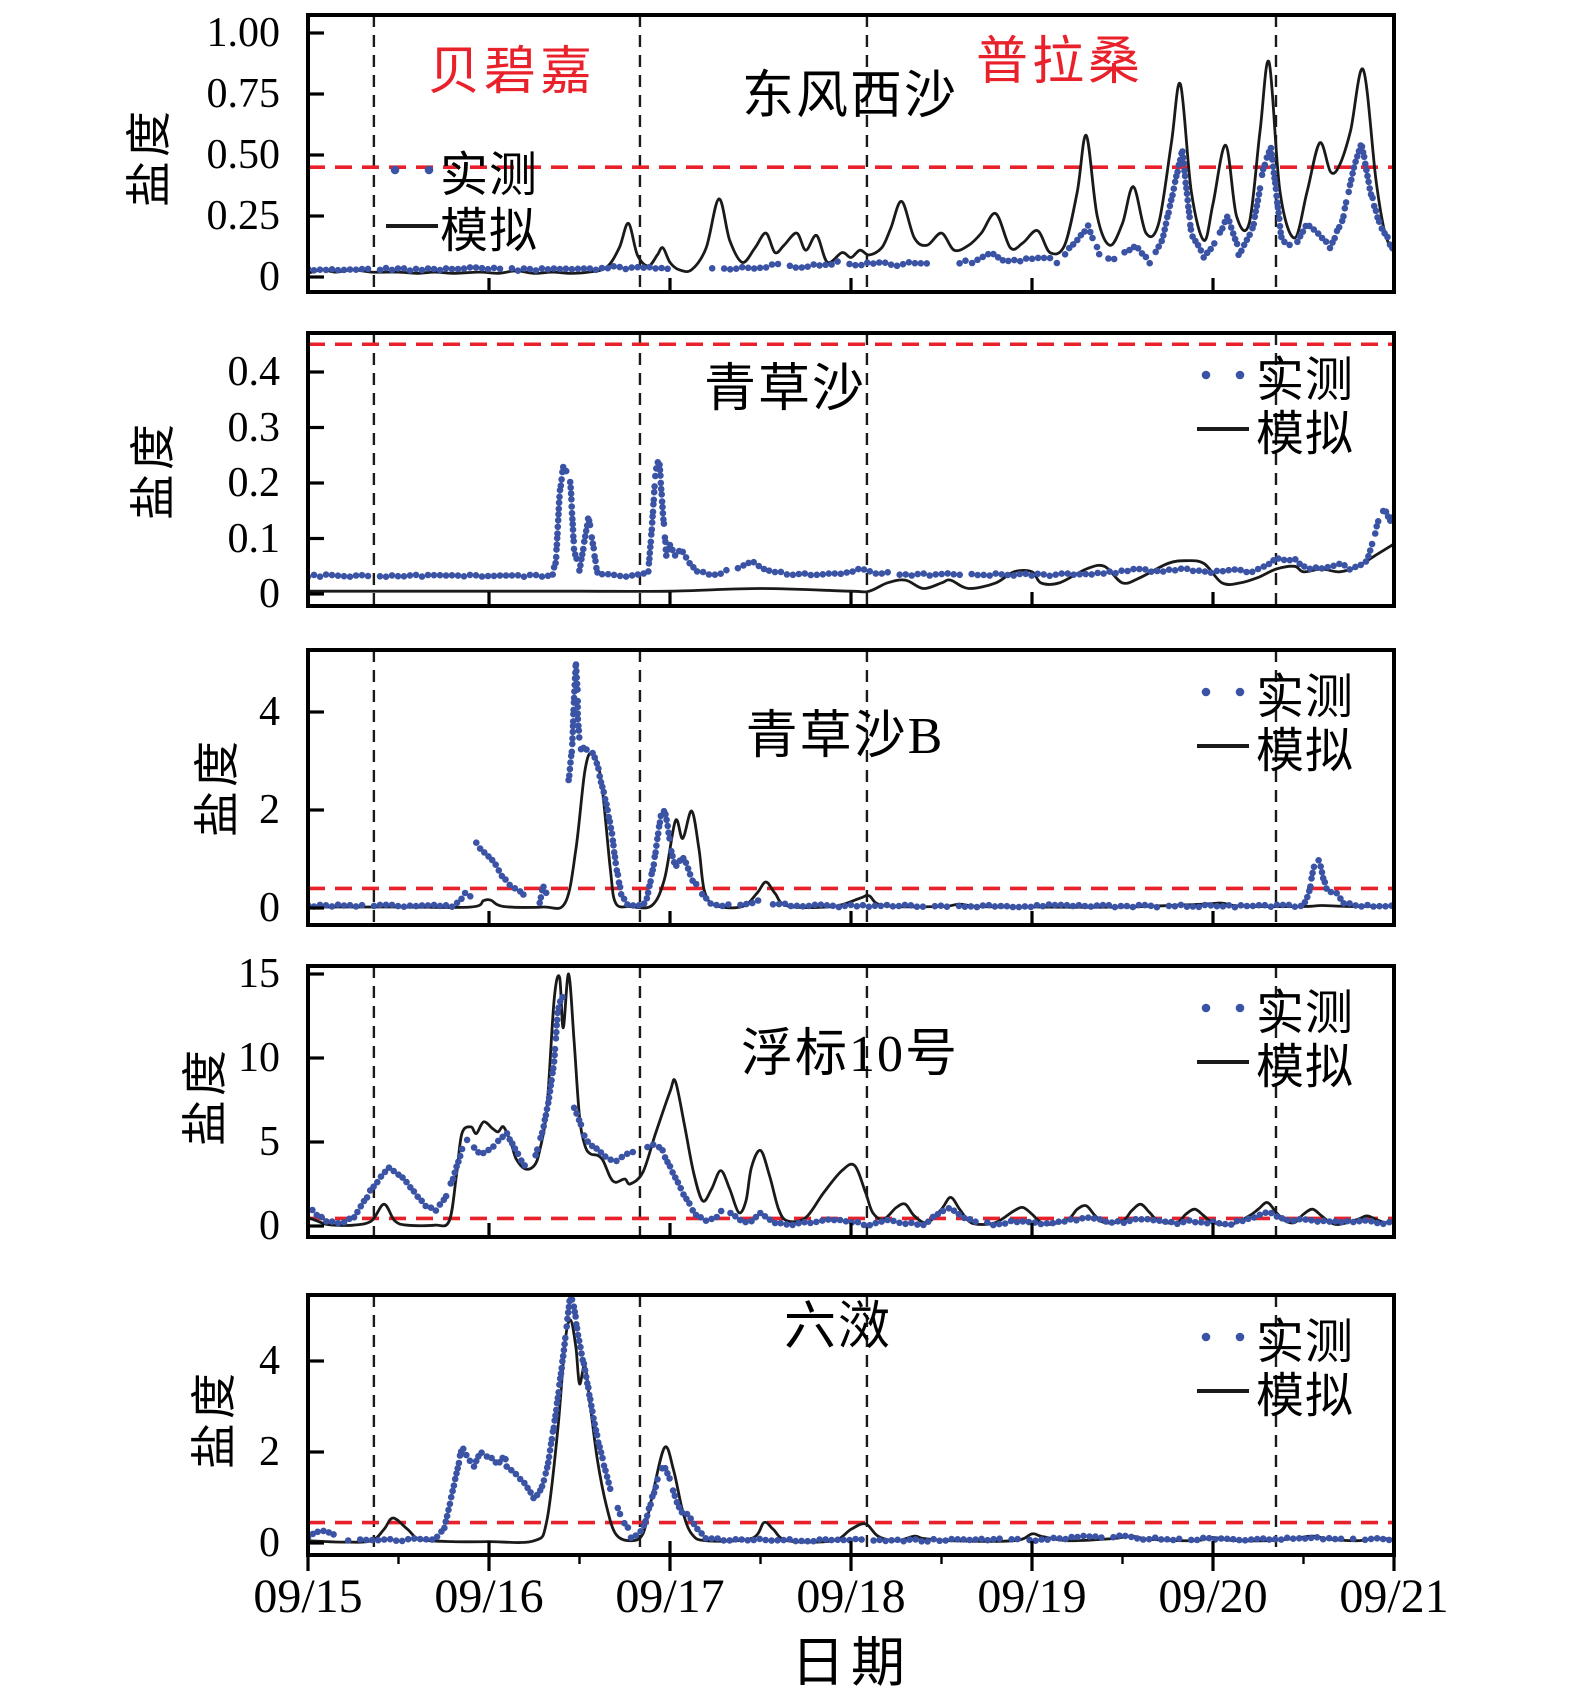  Describe the element at coordinates (243, 155) in the screenshot. I see `y-tick-label: 0.50` at that location.